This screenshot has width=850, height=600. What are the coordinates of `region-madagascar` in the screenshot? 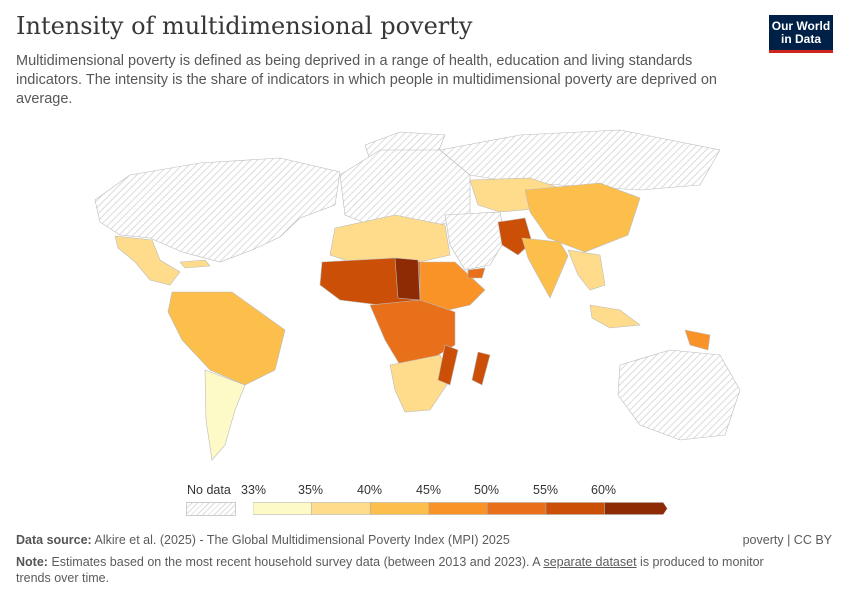 It's located at (481, 368).